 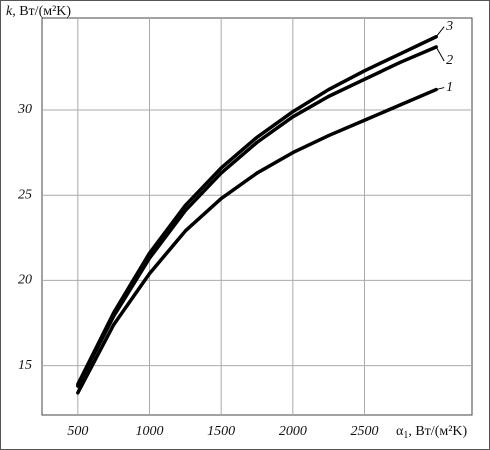 I want to click on series-label: 3, so click(x=449, y=26).